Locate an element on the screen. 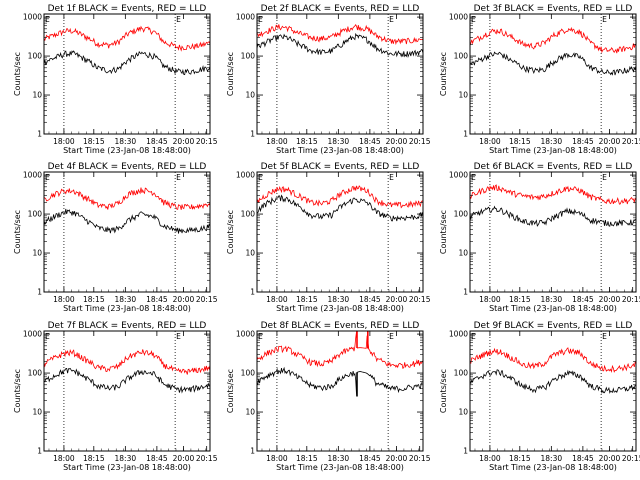 This screenshot has width=640, height=480. panel-title: Det 6f BLACK = Events, RED = LLD is located at coordinates (553, 167).